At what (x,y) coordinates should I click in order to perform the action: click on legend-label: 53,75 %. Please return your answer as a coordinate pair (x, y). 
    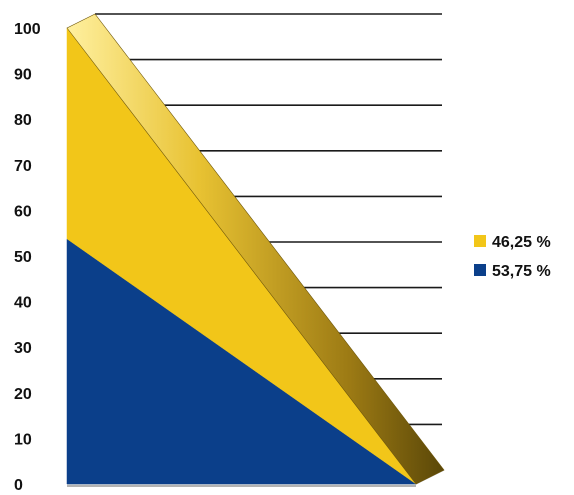
    Looking at the image, I should click on (521, 271).